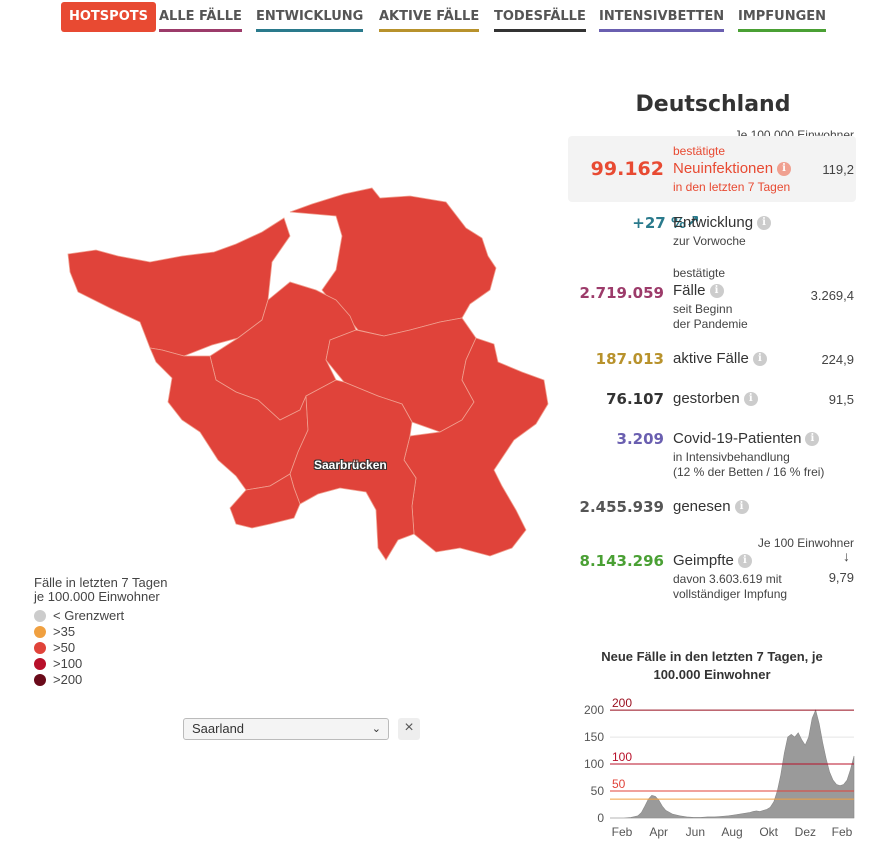 This screenshot has height=866, width=884. What do you see at coordinates (621, 293) in the screenshot?
I see `stat-number: 2.719.059` at bounding box center [621, 293].